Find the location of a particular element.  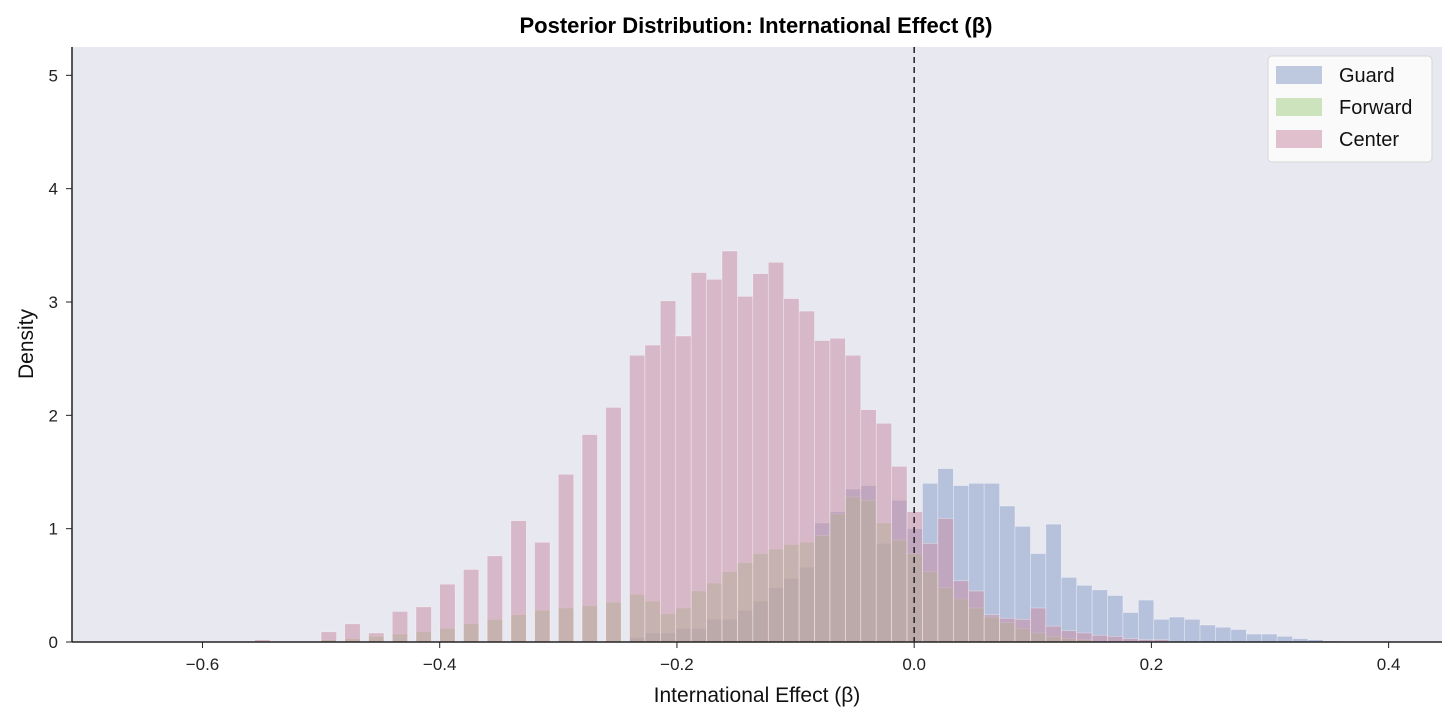

legend-swatch-guard is located at coordinates (1299, 75).